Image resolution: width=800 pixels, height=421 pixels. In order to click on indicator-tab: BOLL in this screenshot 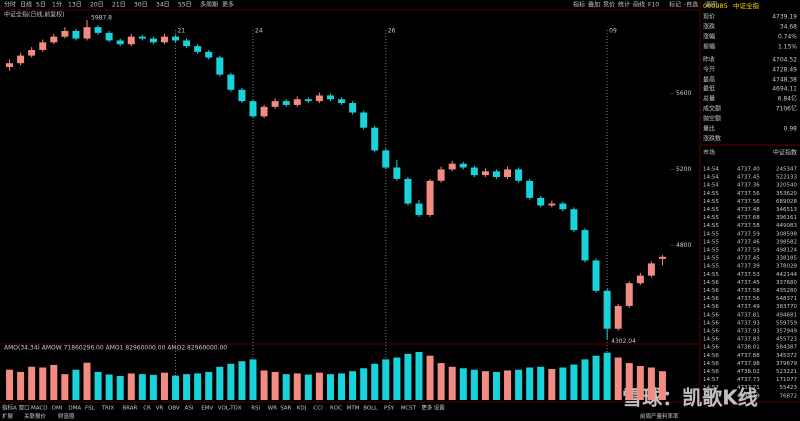, I will do `click(370, 409)`.